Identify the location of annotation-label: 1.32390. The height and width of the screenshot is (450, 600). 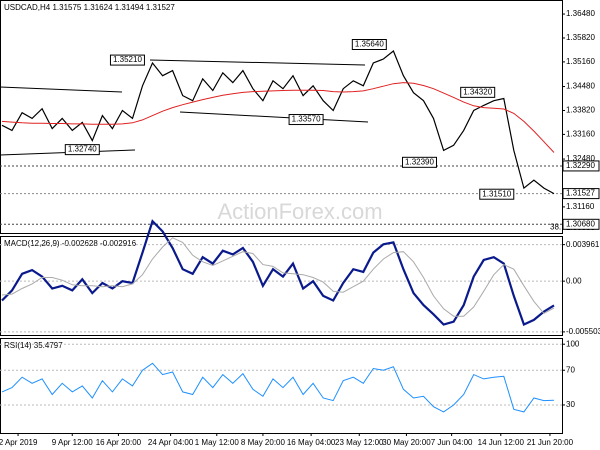
(419, 161).